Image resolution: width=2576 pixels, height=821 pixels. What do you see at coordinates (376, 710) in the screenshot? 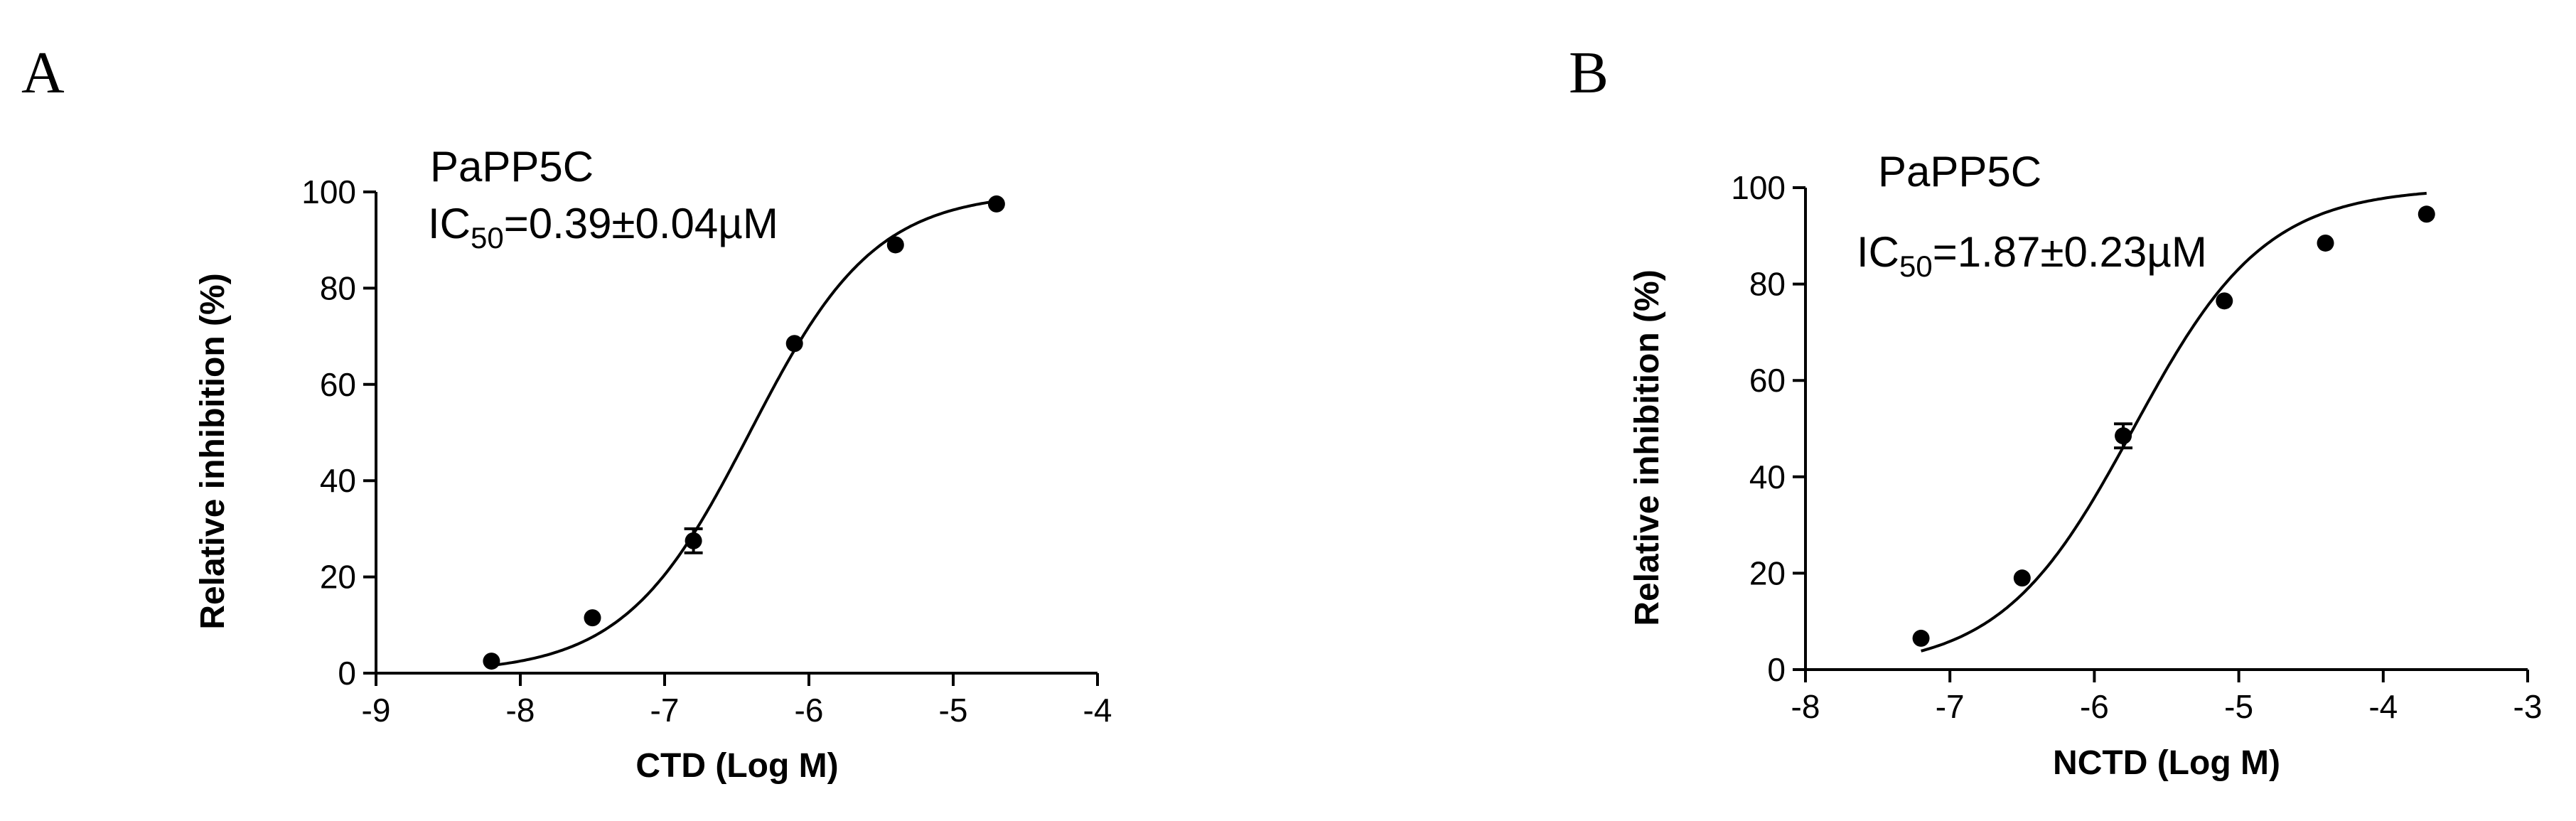
I see `x-tick-label: -9` at bounding box center [376, 710].